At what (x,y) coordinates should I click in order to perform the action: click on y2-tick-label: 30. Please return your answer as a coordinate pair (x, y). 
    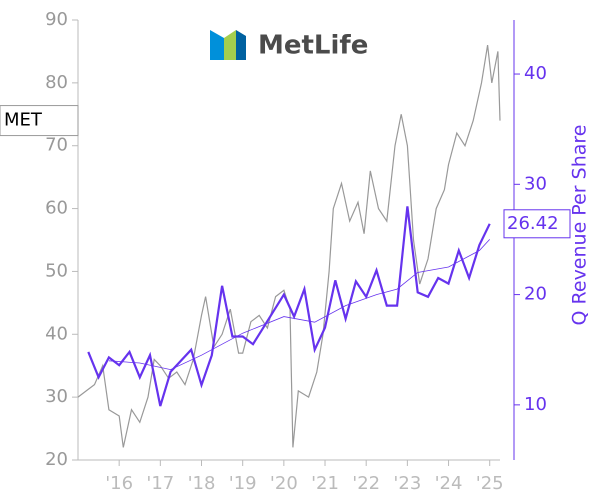
    Looking at the image, I should click on (535, 183).